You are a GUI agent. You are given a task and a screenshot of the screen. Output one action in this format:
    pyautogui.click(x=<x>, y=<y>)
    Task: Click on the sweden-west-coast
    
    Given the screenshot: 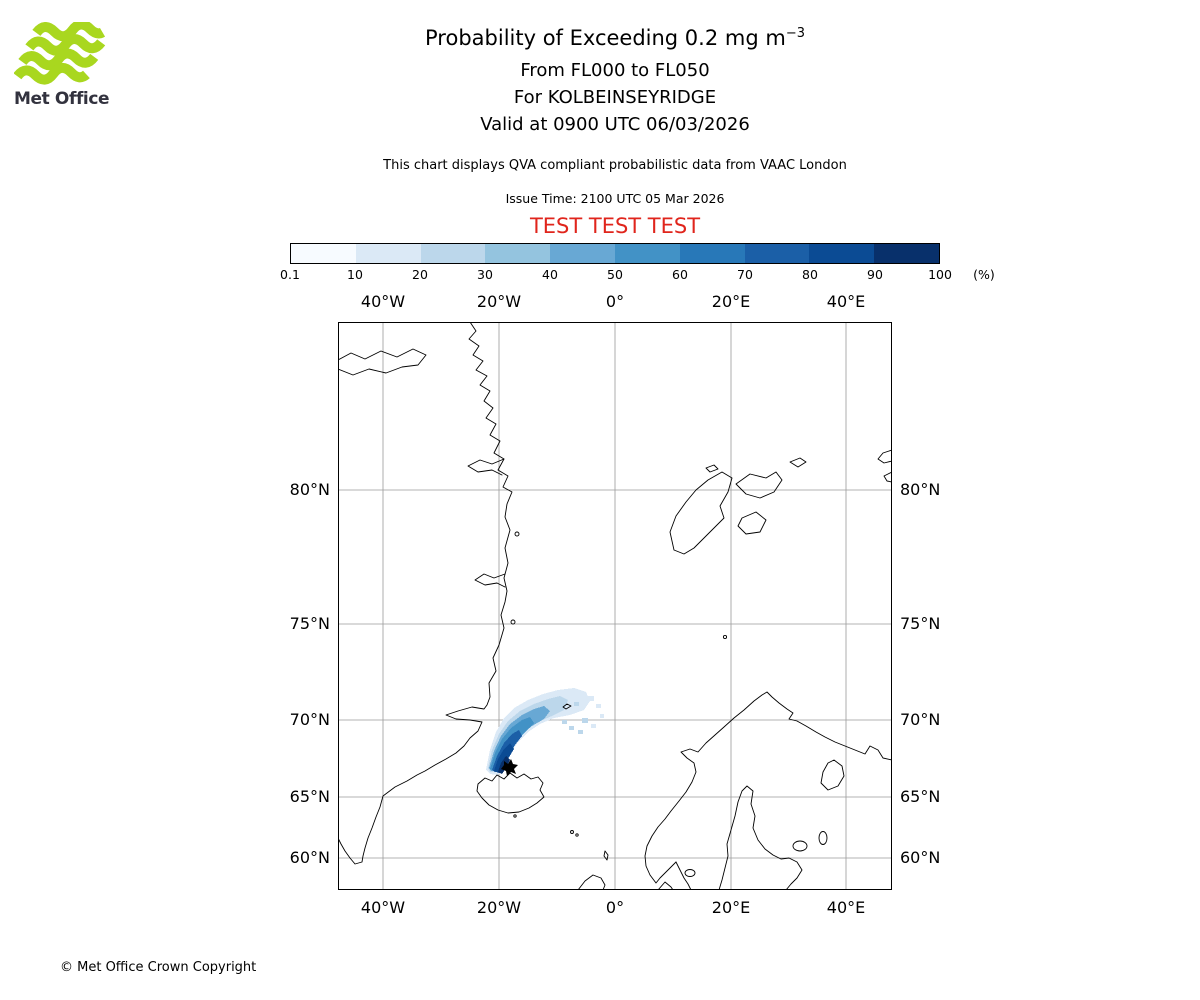 What is the action you would take?
    pyautogui.click(x=683, y=875)
    